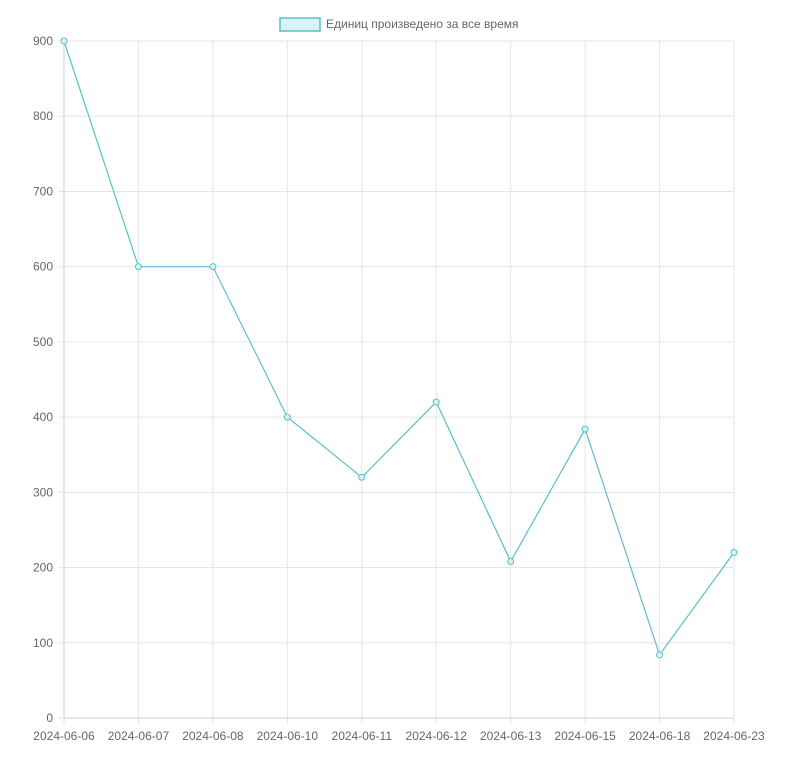  Describe the element at coordinates (362, 736) in the screenshot. I see `x-tick-label: 2024-06-11` at that location.